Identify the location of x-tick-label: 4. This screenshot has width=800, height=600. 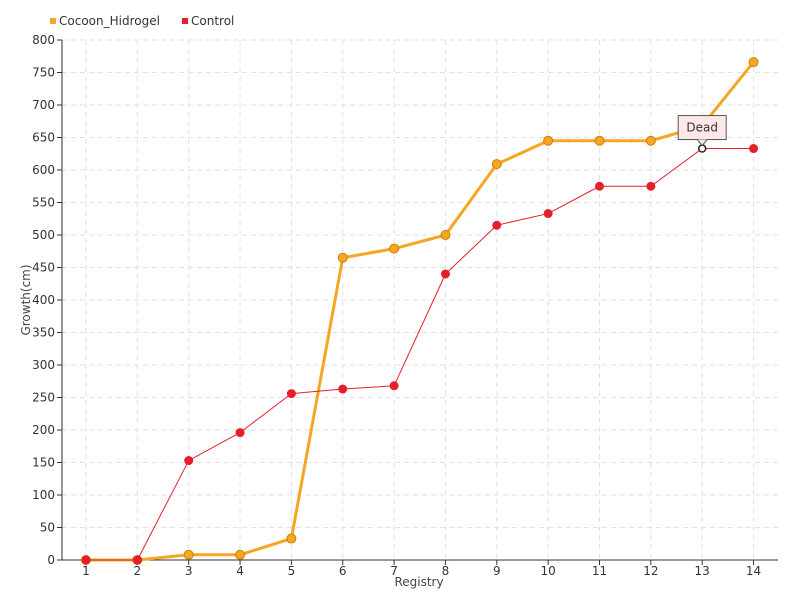
(240, 571).